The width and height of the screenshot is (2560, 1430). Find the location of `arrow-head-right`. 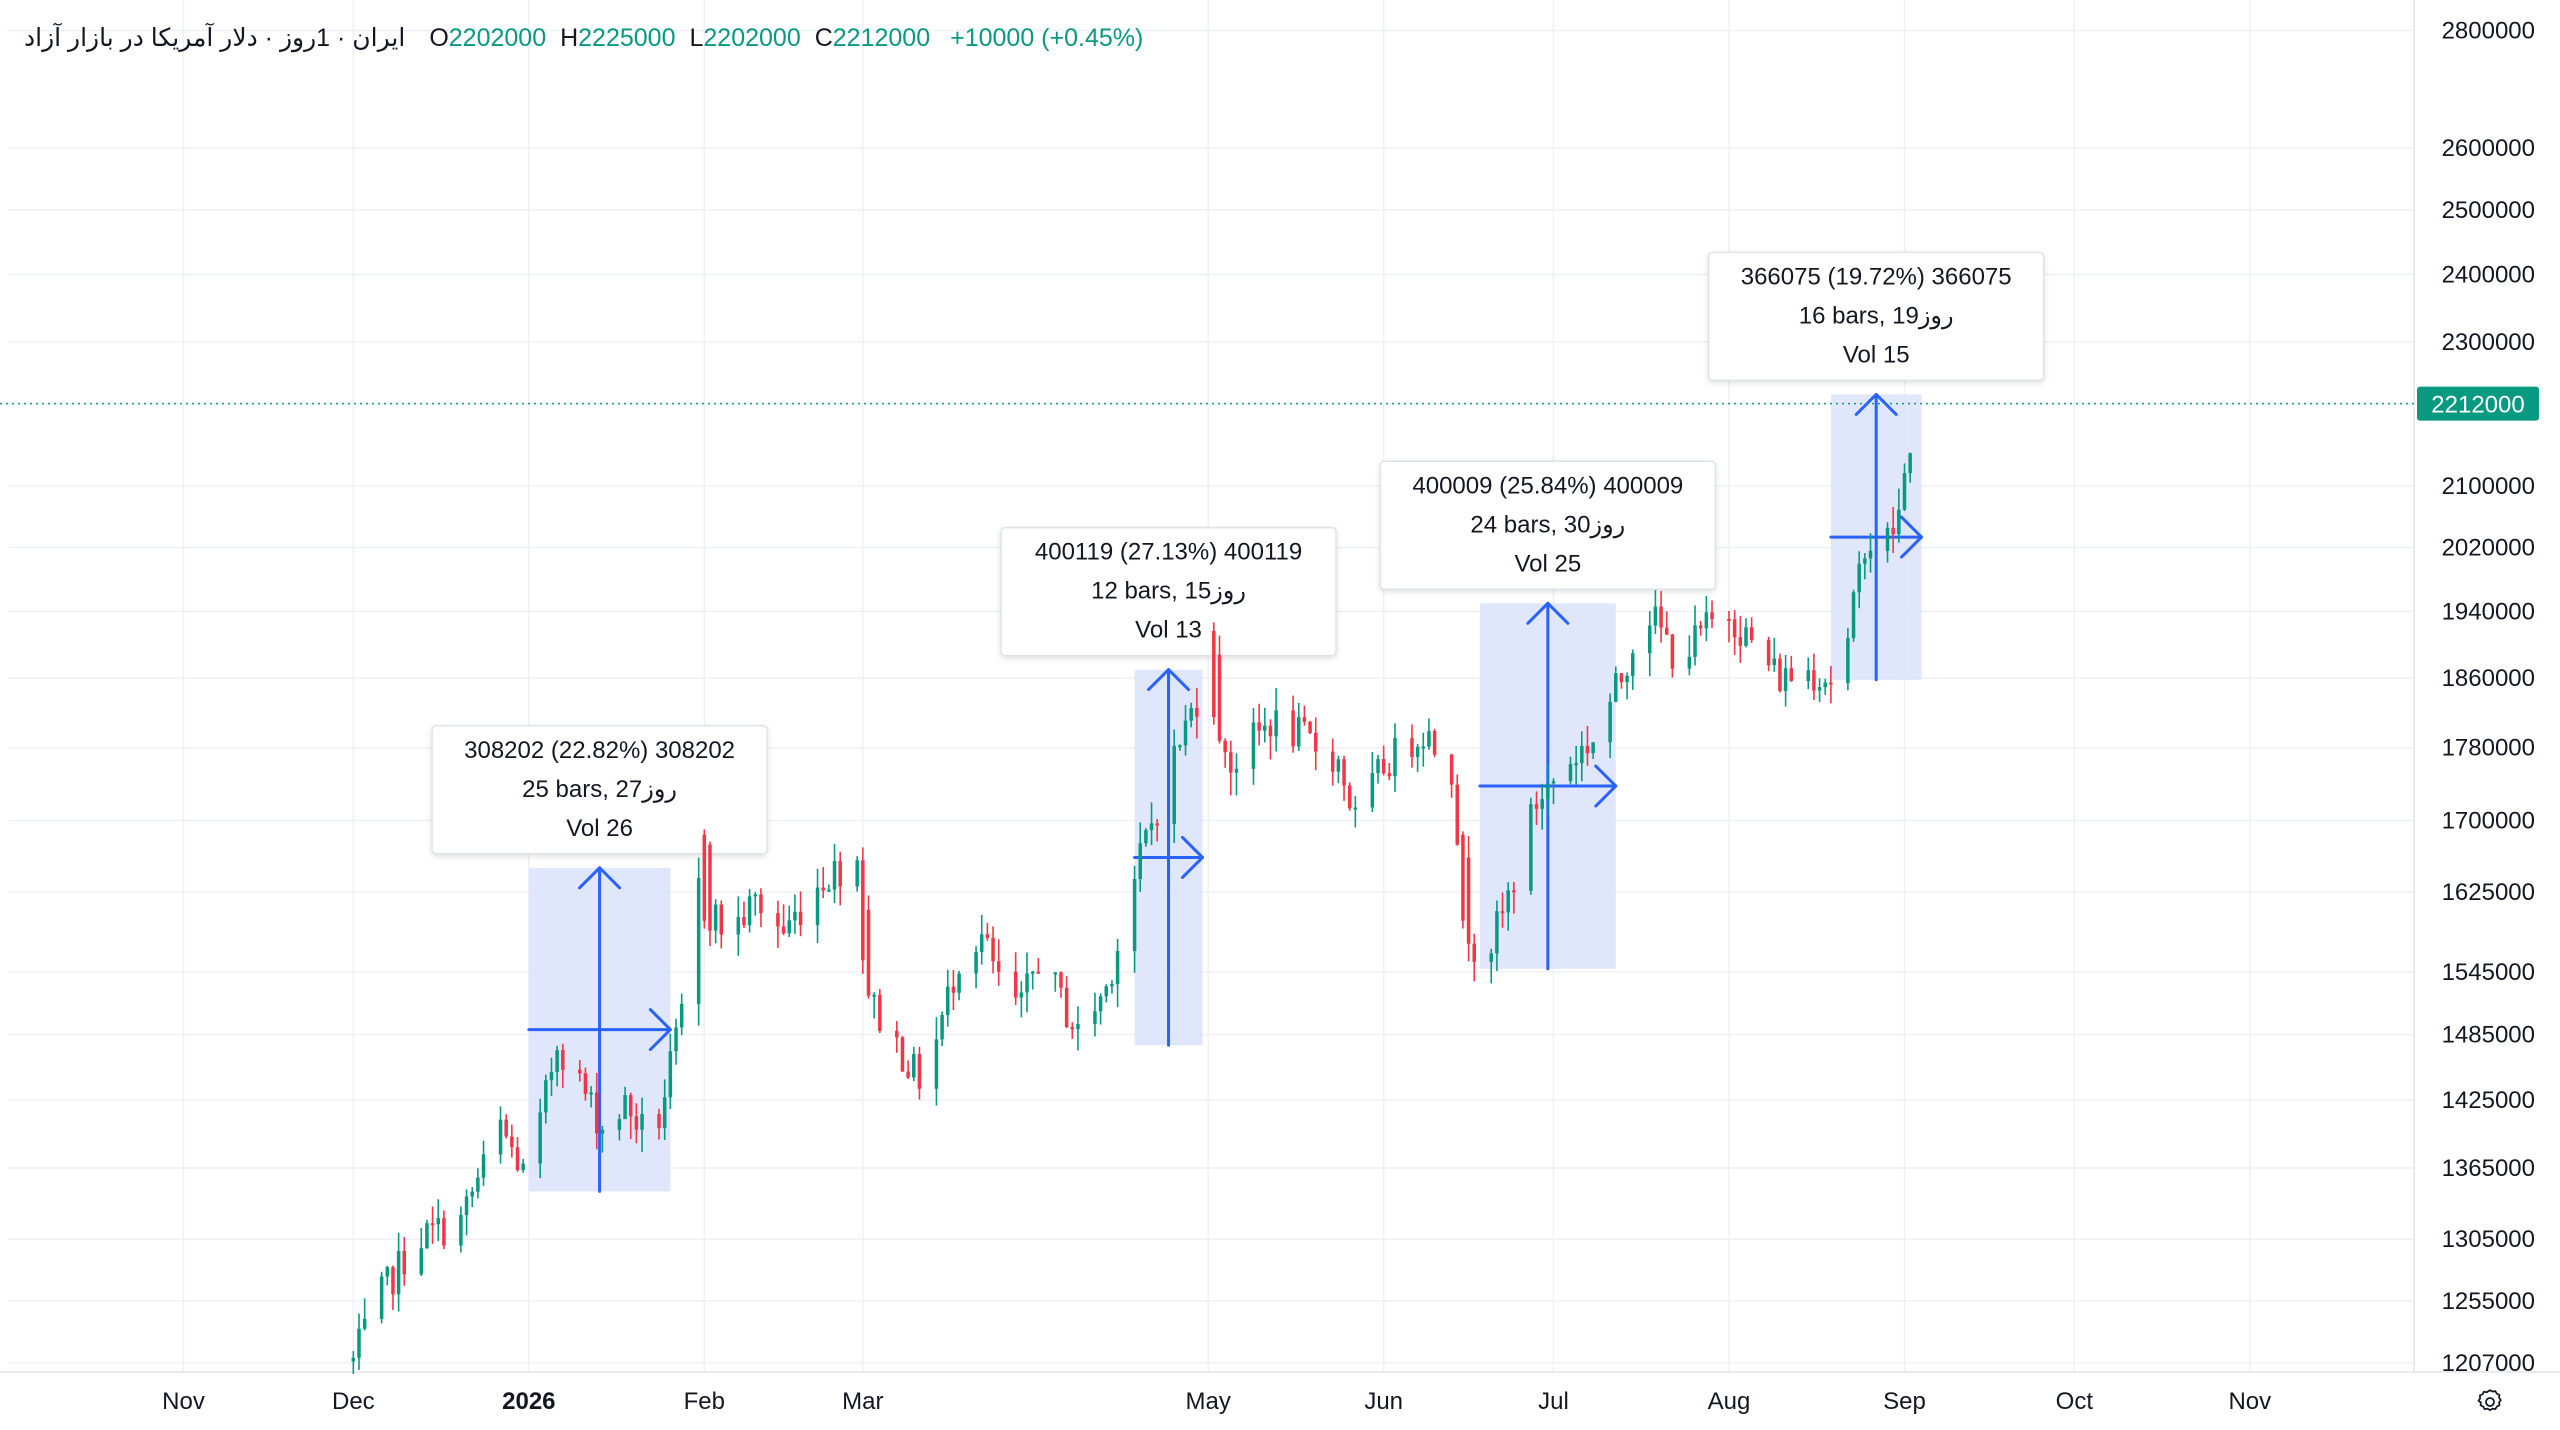

arrow-head-right is located at coordinates (1193, 857).